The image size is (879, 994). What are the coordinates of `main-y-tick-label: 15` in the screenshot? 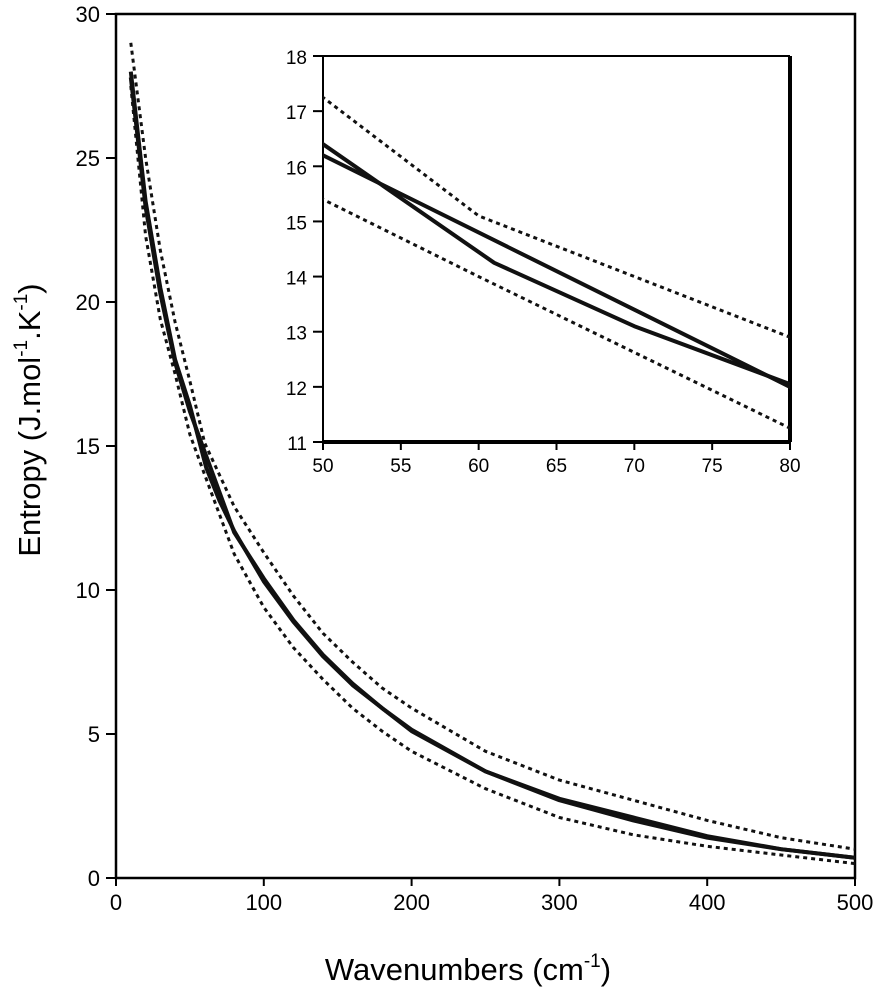 It's located at (88, 446).